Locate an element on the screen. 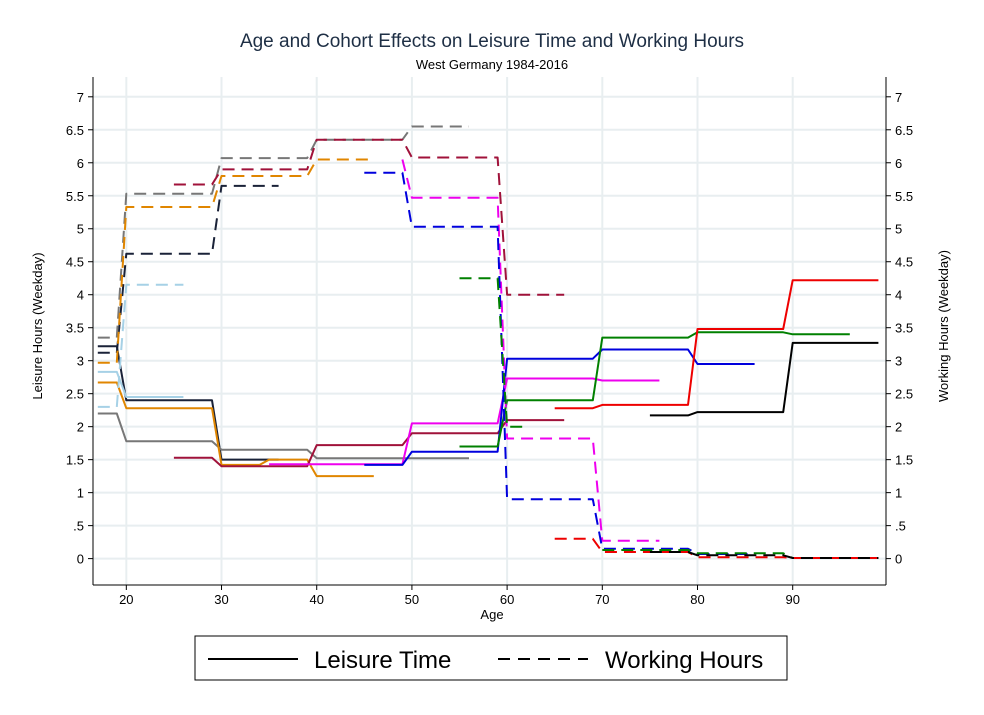  y-tick-label-right: 7 is located at coordinates (898, 97).